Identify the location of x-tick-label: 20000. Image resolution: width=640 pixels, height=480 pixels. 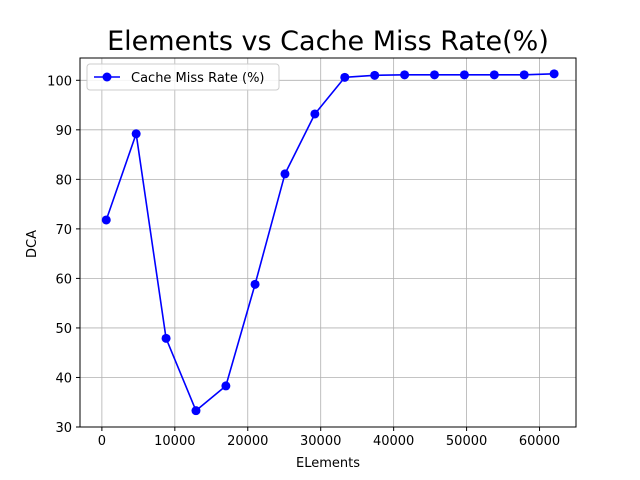
(247, 441).